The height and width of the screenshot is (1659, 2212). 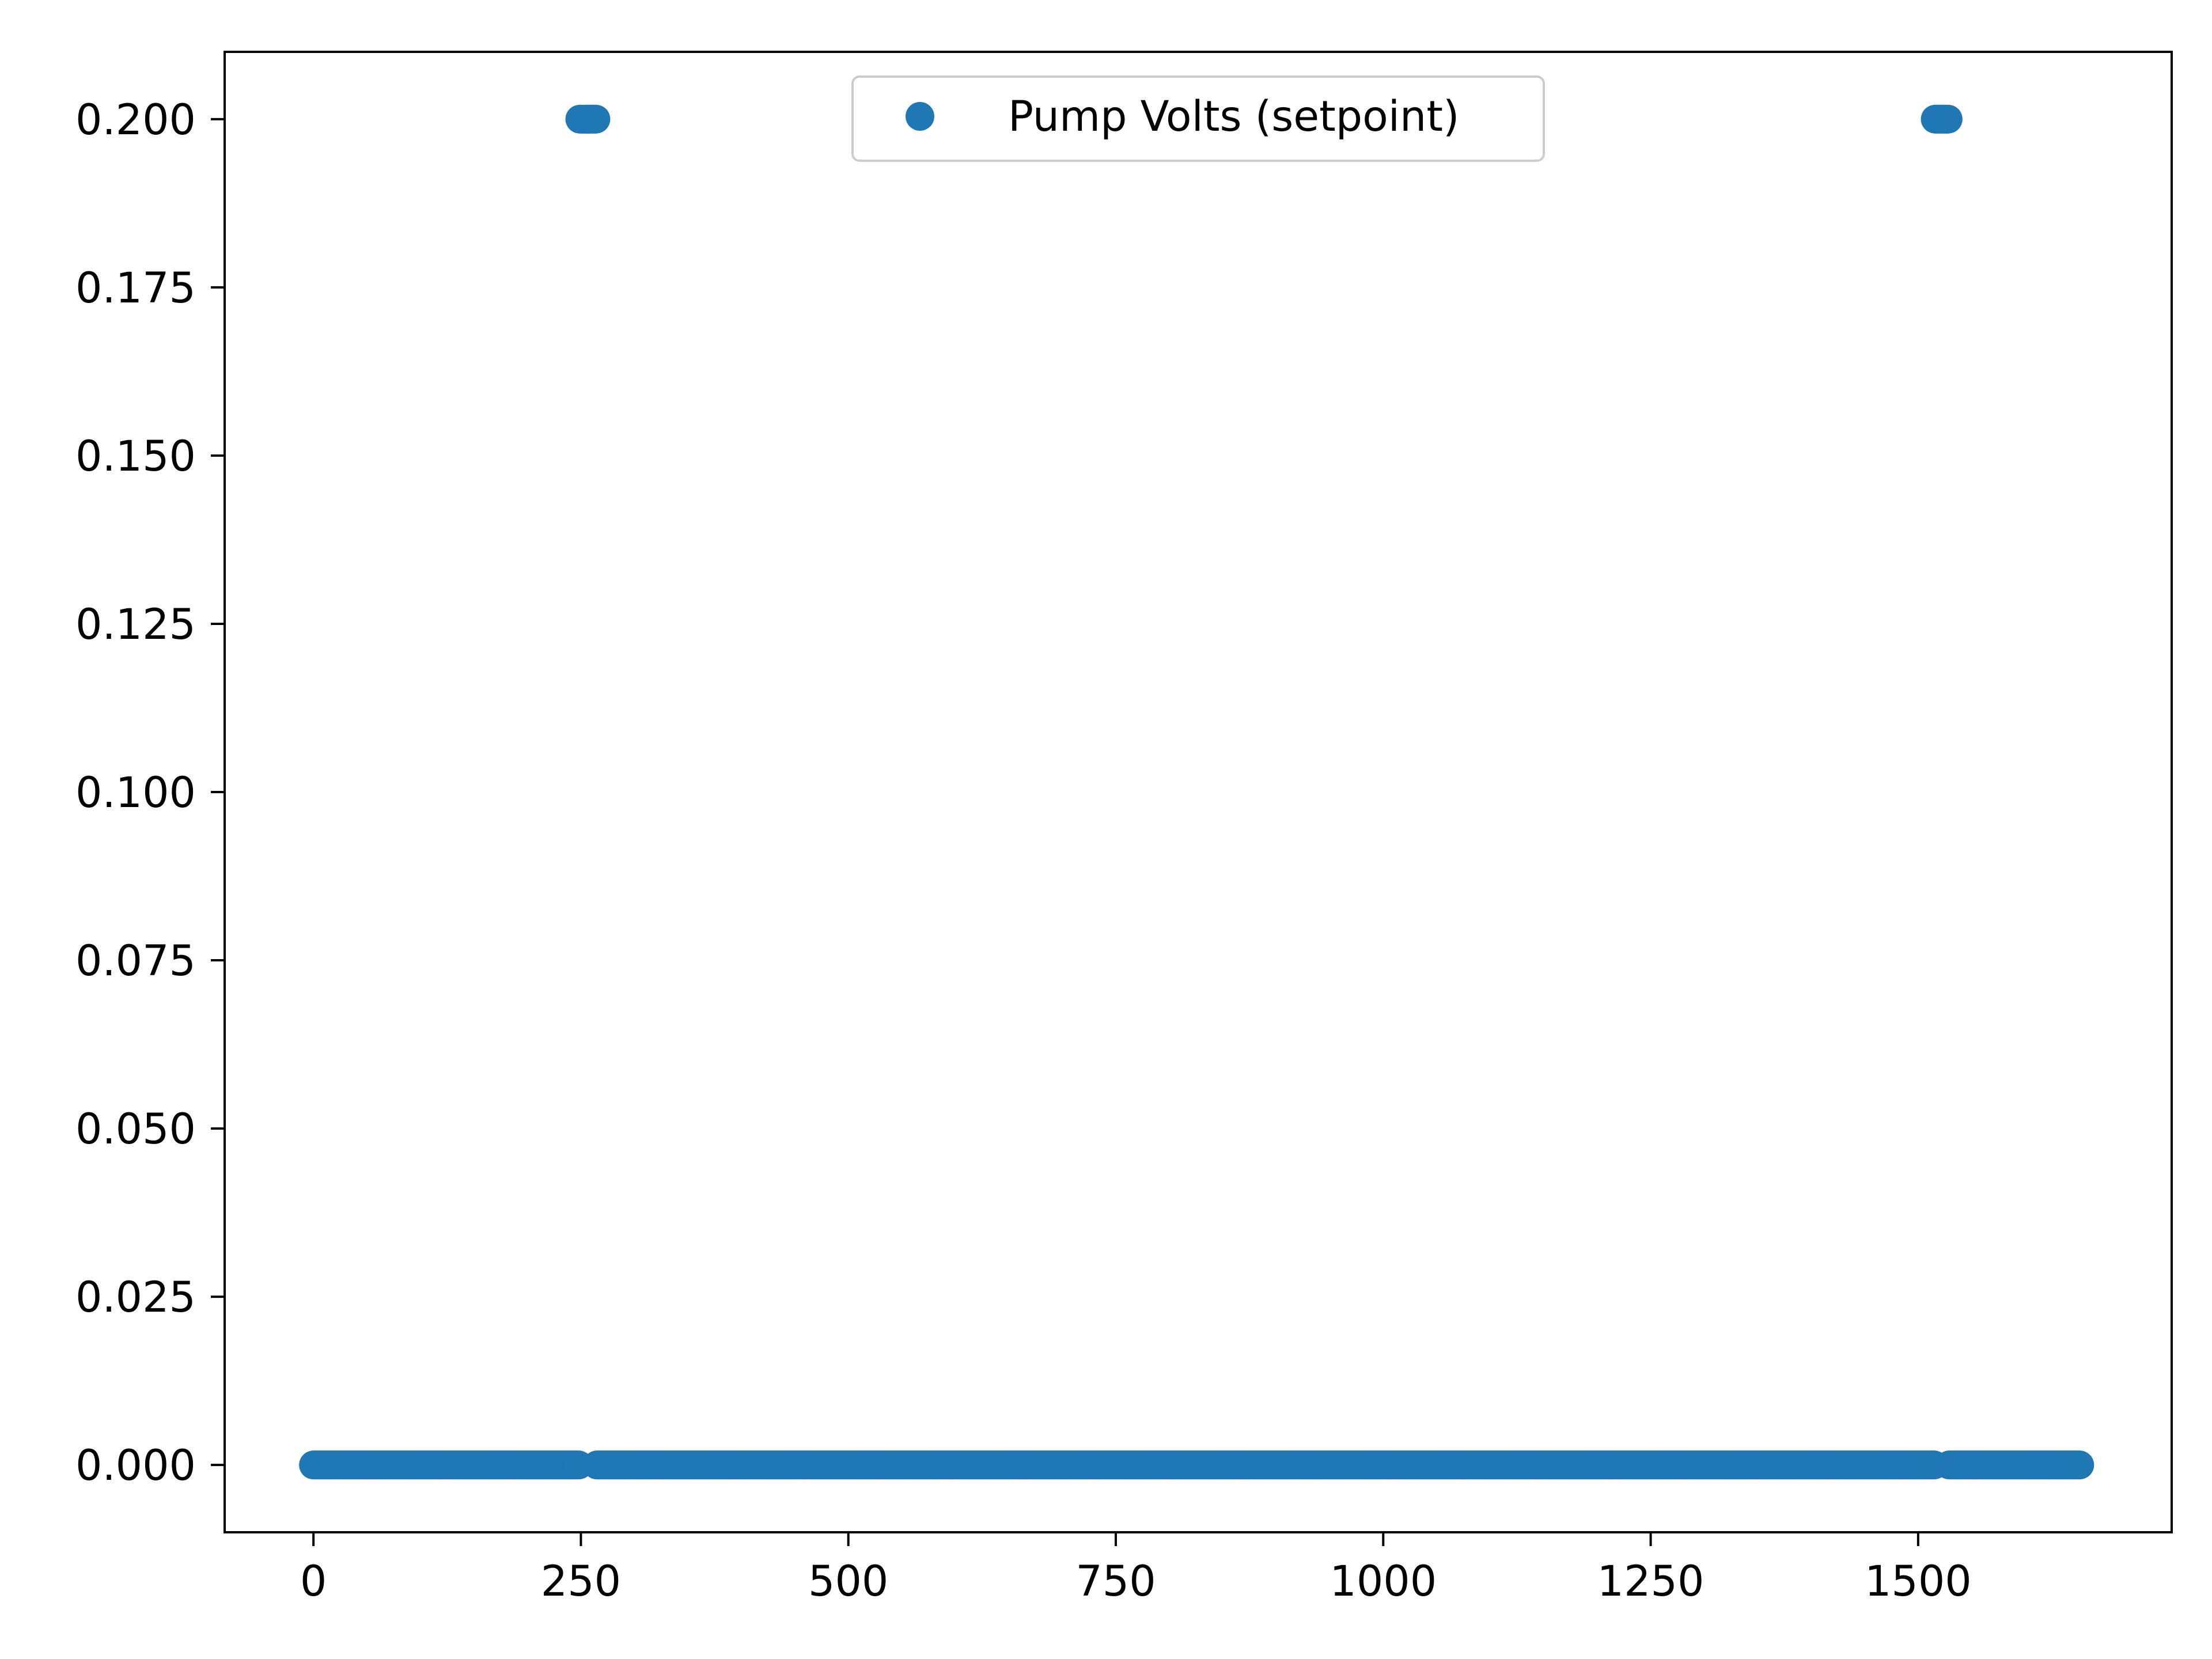 I want to click on x-tick-label: 1500, so click(x=1918, y=1581).